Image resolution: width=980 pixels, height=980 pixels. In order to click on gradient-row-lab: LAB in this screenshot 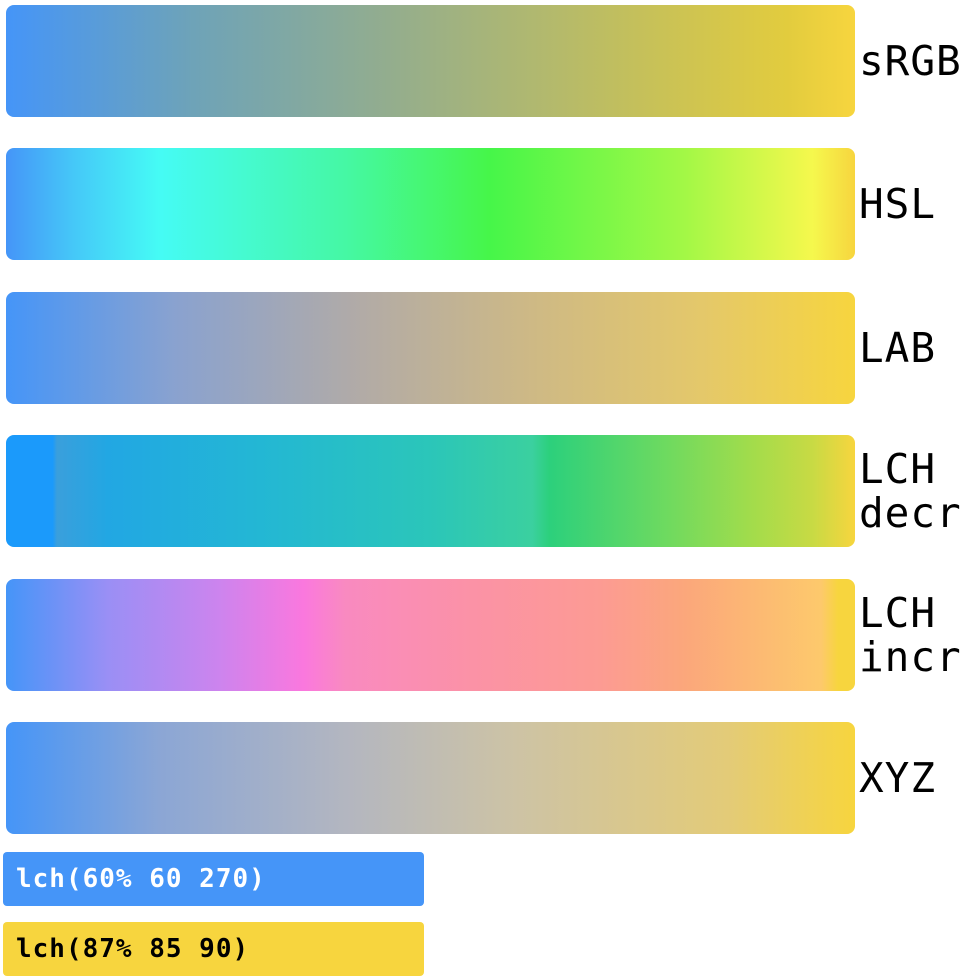, I will do `click(491, 348)`.